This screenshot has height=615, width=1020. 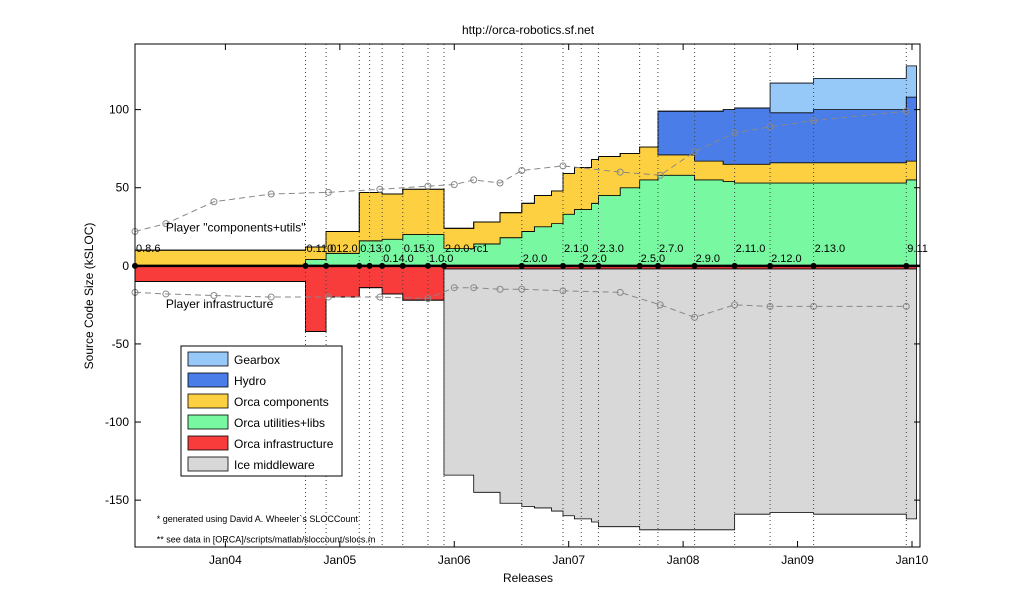 What do you see at coordinates (342, 249) in the screenshot?
I see `release-label: 0.12.0` at bounding box center [342, 249].